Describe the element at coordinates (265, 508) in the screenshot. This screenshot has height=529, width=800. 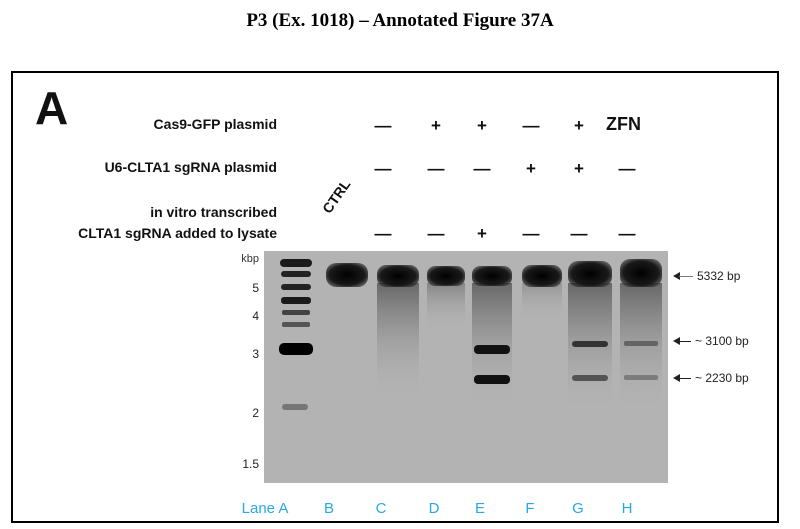
I see `lane-label-a: Lane A` at that location.